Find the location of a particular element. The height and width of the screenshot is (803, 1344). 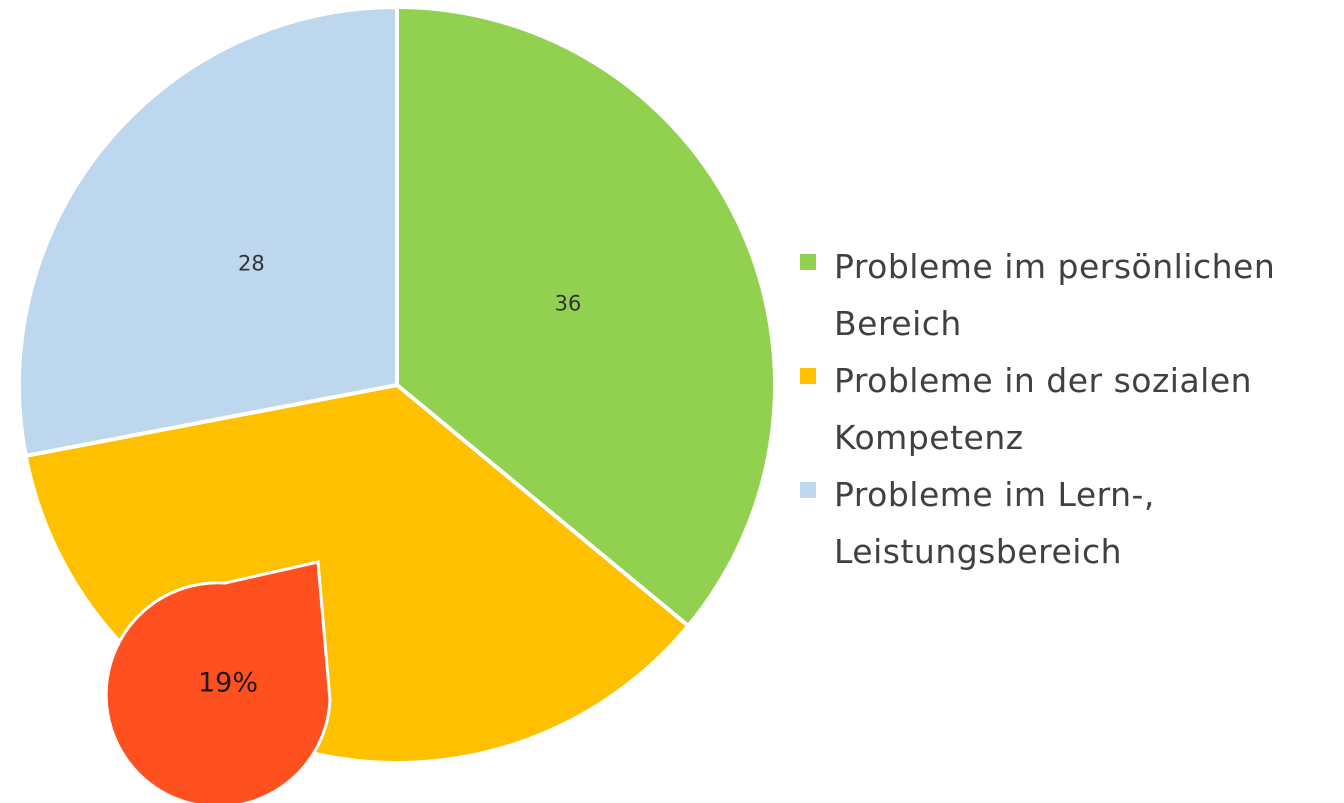

legend-label-line: Bereich is located at coordinates (898, 323).